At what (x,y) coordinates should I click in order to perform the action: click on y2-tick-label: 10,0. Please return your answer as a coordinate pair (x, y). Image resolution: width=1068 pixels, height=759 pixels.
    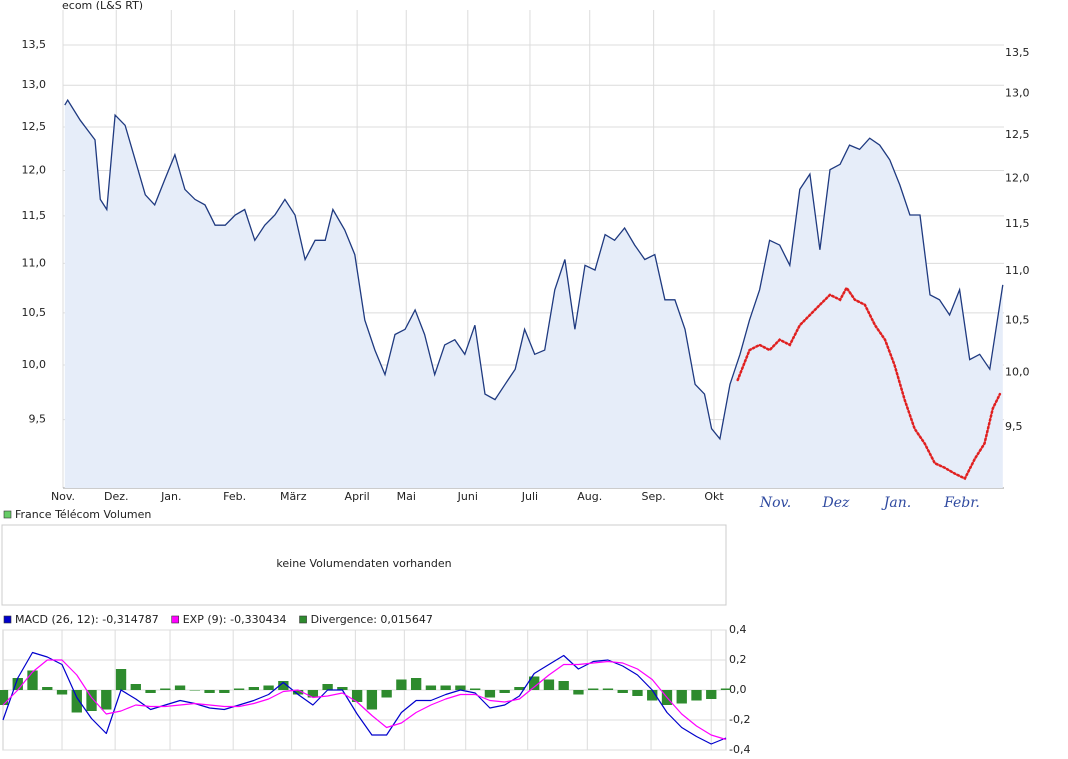
    Looking at the image, I should click on (1017, 371).